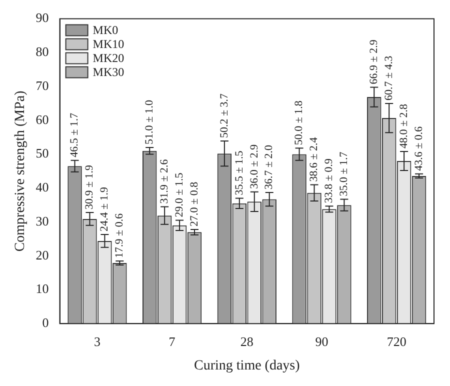 The width and height of the screenshot is (450, 386). I want to click on data-label: 17.9 ± 0.6, so click(120, 235).